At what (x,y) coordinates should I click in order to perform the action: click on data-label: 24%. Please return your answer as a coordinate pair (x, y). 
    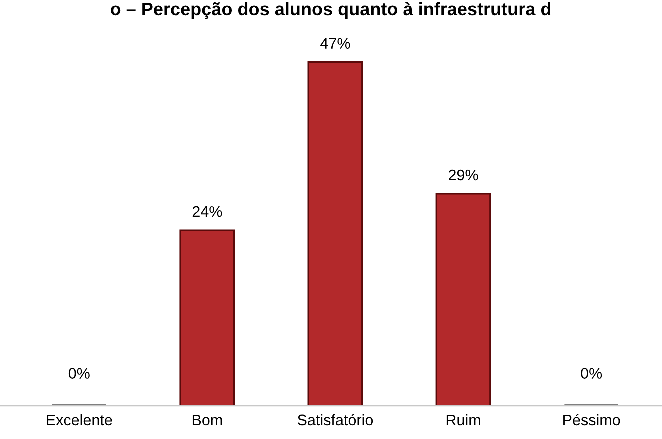
    Looking at the image, I should click on (207, 212).